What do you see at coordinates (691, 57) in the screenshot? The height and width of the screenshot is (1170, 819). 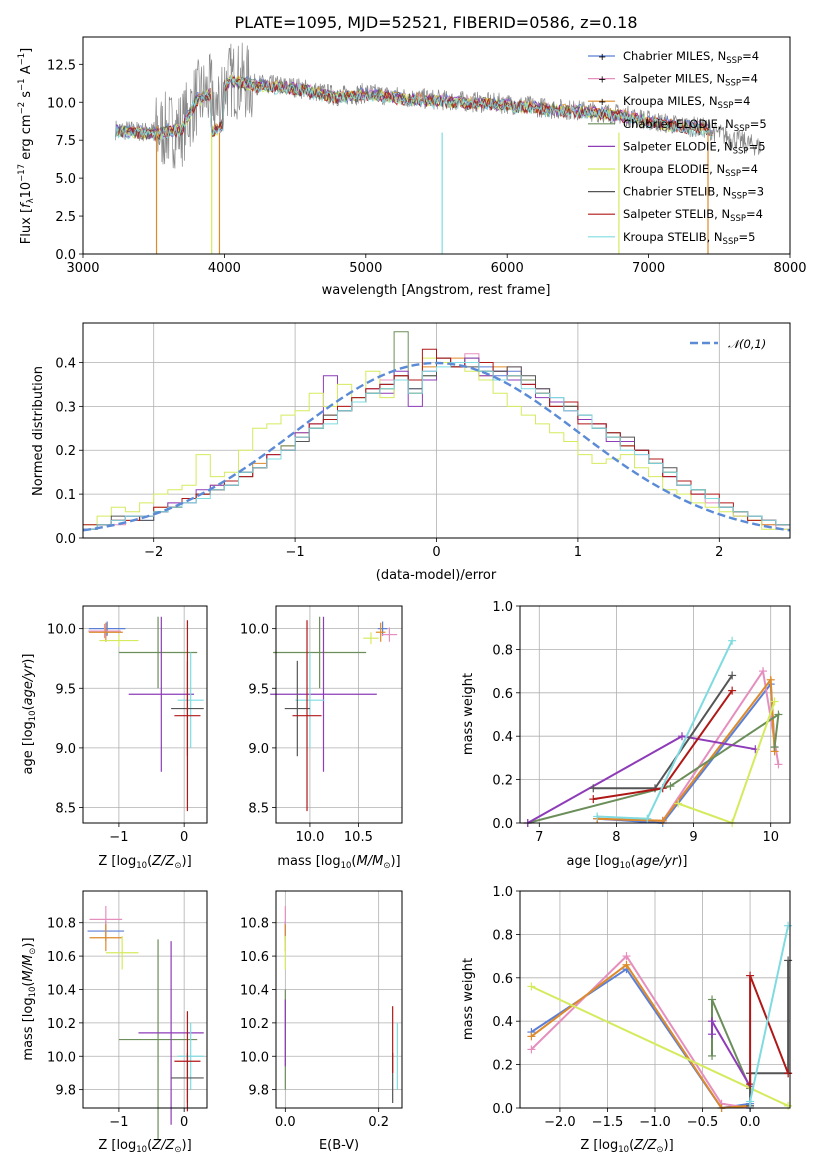 I see `legend-label: Chabrier MILES, NSSP=4` at bounding box center [691, 57].